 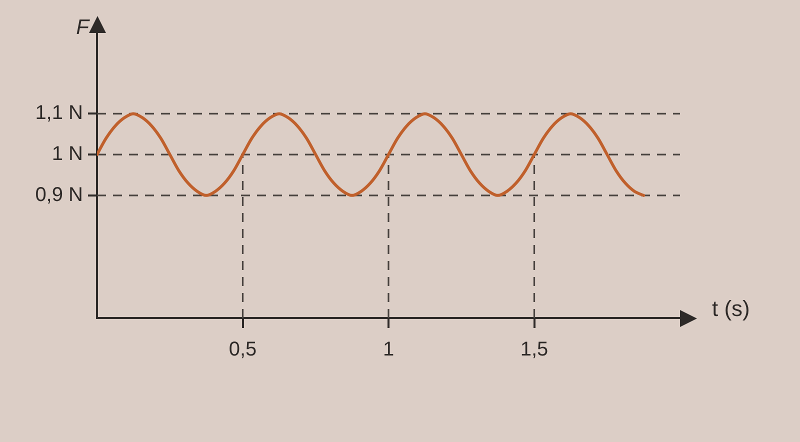 I want to click on x-tick-label: 1, so click(x=388, y=349).